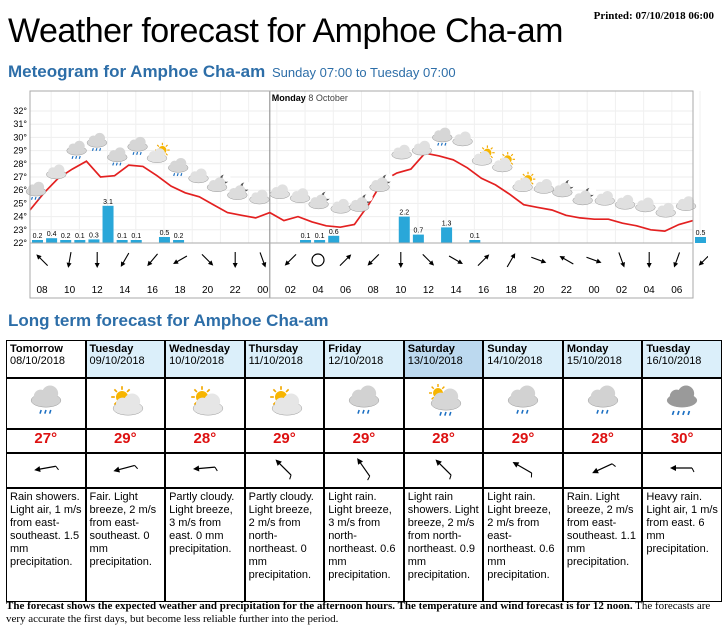 The height and width of the screenshot is (637, 722). What do you see at coordinates (168, 320) in the screenshot?
I see `long-term-heading: Long term forecast for Amphoe Cha-am` at bounding box center [168, 320].